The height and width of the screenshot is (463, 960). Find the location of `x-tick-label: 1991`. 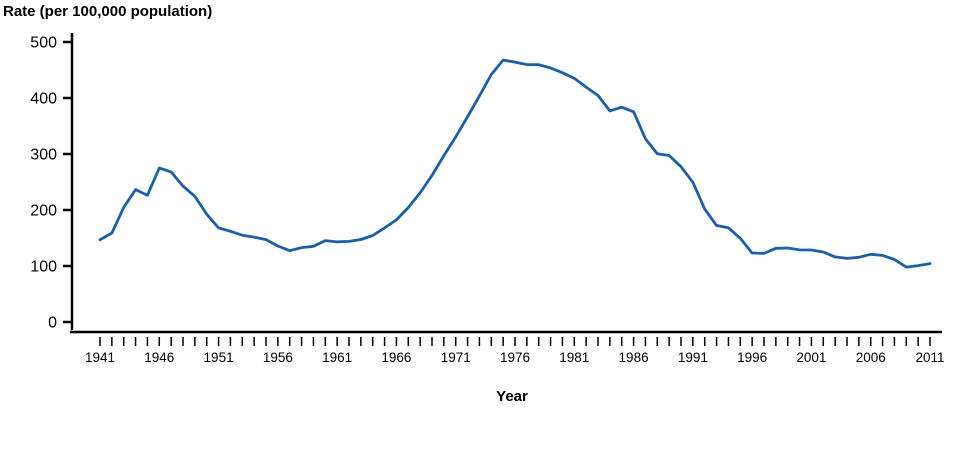

x-tick-label: 1991 is located at coordinates (693, 357).